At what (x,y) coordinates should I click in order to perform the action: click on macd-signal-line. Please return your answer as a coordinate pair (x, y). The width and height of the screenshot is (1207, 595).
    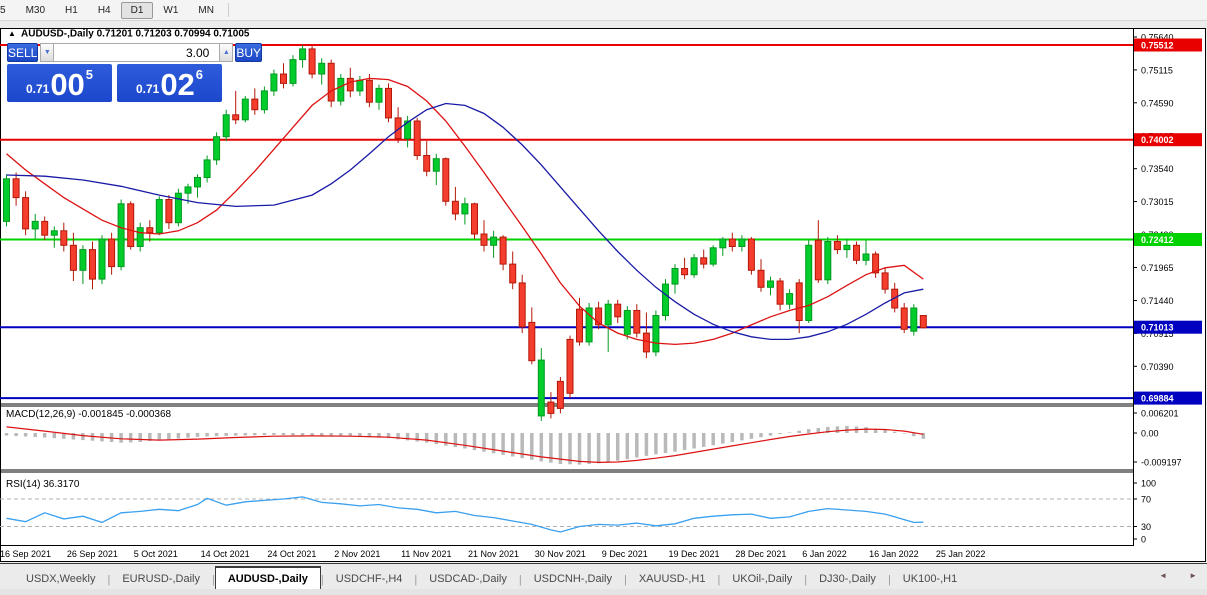
    Looking at the image, I should click on (465, 445).